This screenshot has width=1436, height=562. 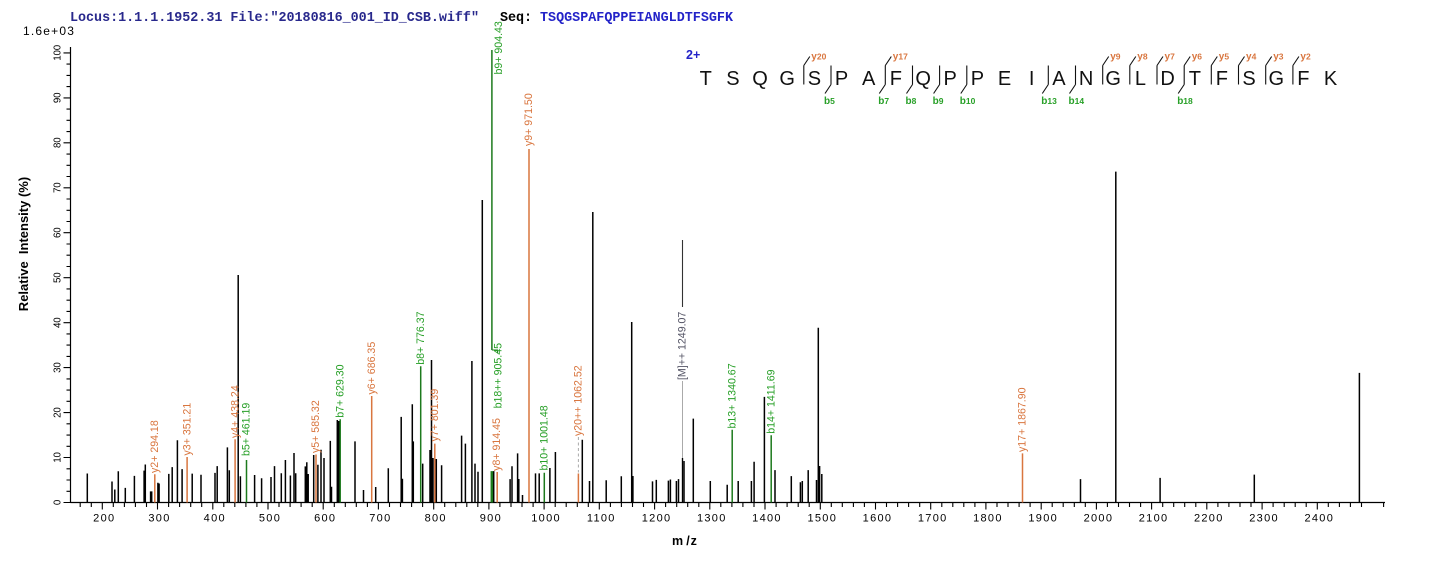 I want to click on svg-text: 80, so click(x=58, y=142).